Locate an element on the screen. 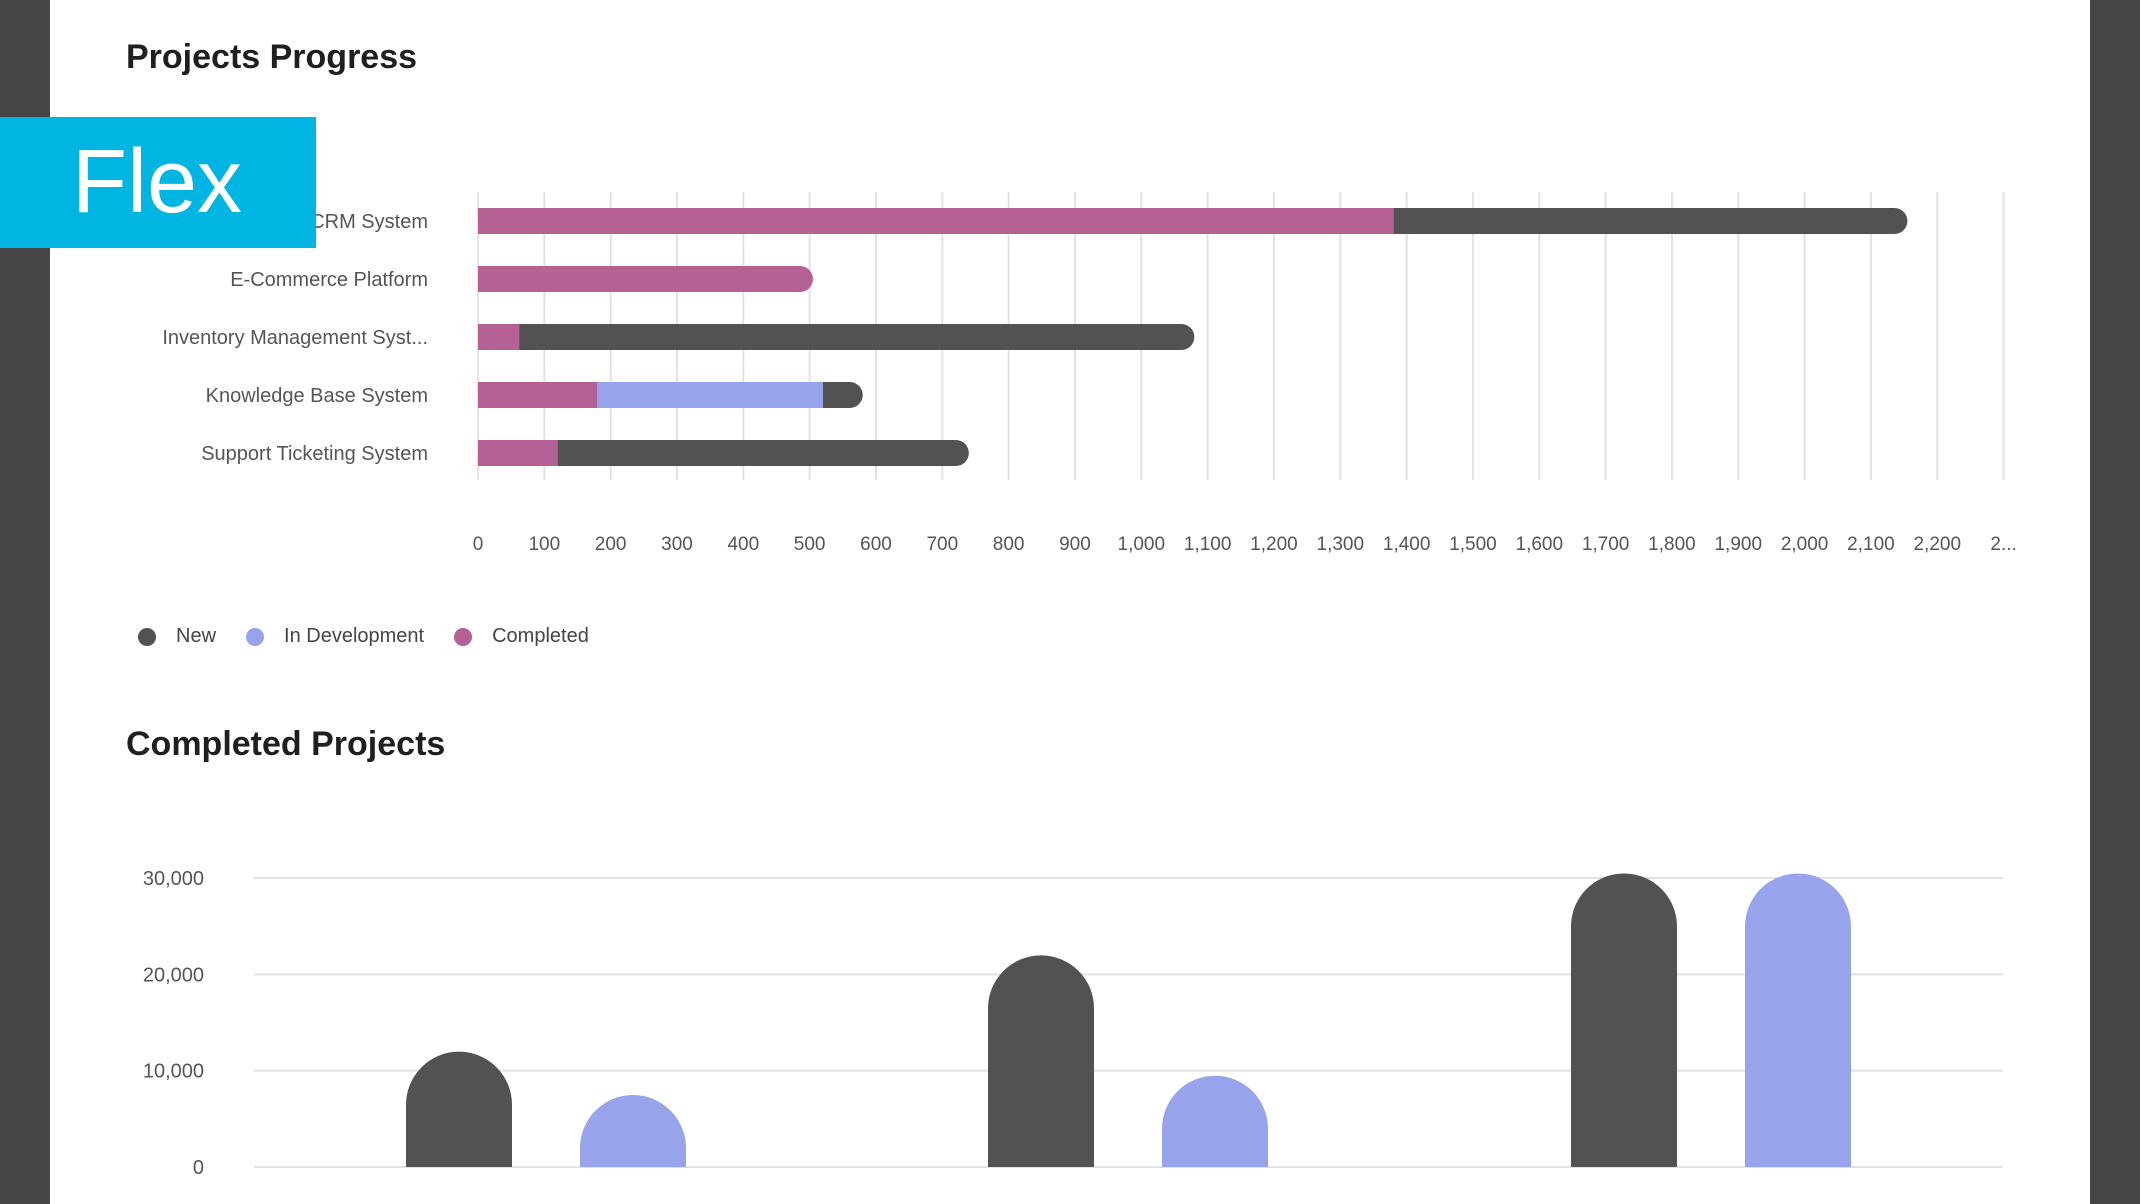 The width and height of the screenshot is (2140, 1204). x-tick-label: 2,100 is located at coordinates (1871, 544).